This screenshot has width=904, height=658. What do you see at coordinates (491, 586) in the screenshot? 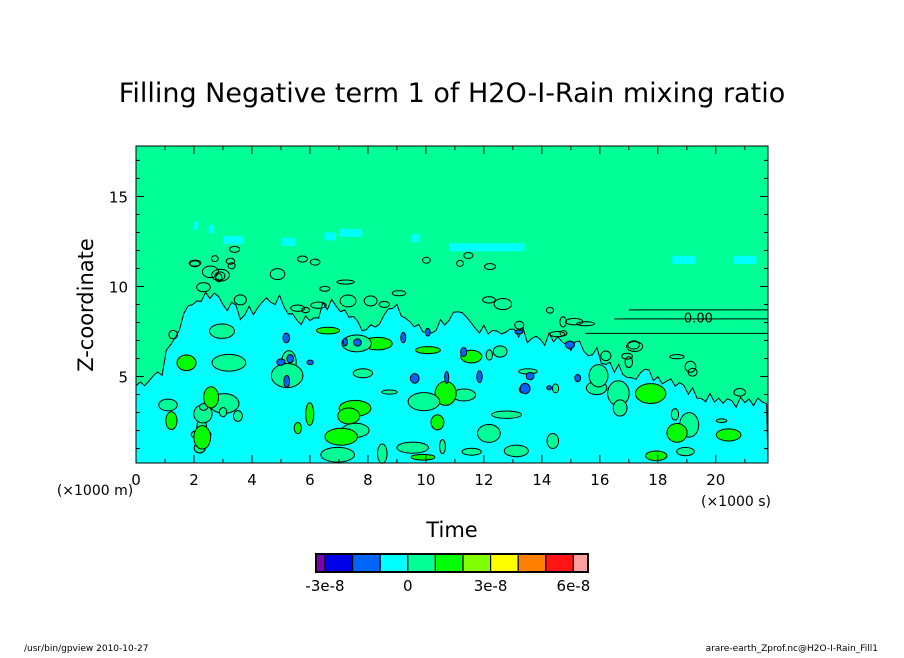
I see `colorbar-tick-label: 3e-8` at bounding box center [491, 586].